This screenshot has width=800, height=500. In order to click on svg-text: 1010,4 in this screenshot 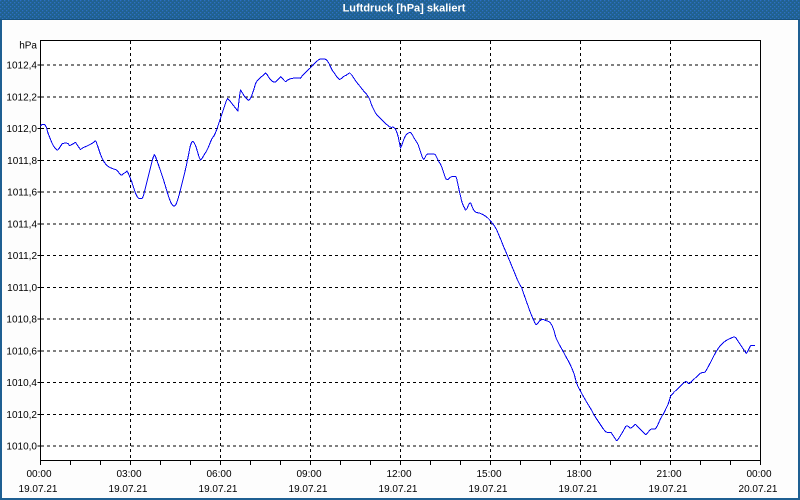, I will do `click(21, 383)`.